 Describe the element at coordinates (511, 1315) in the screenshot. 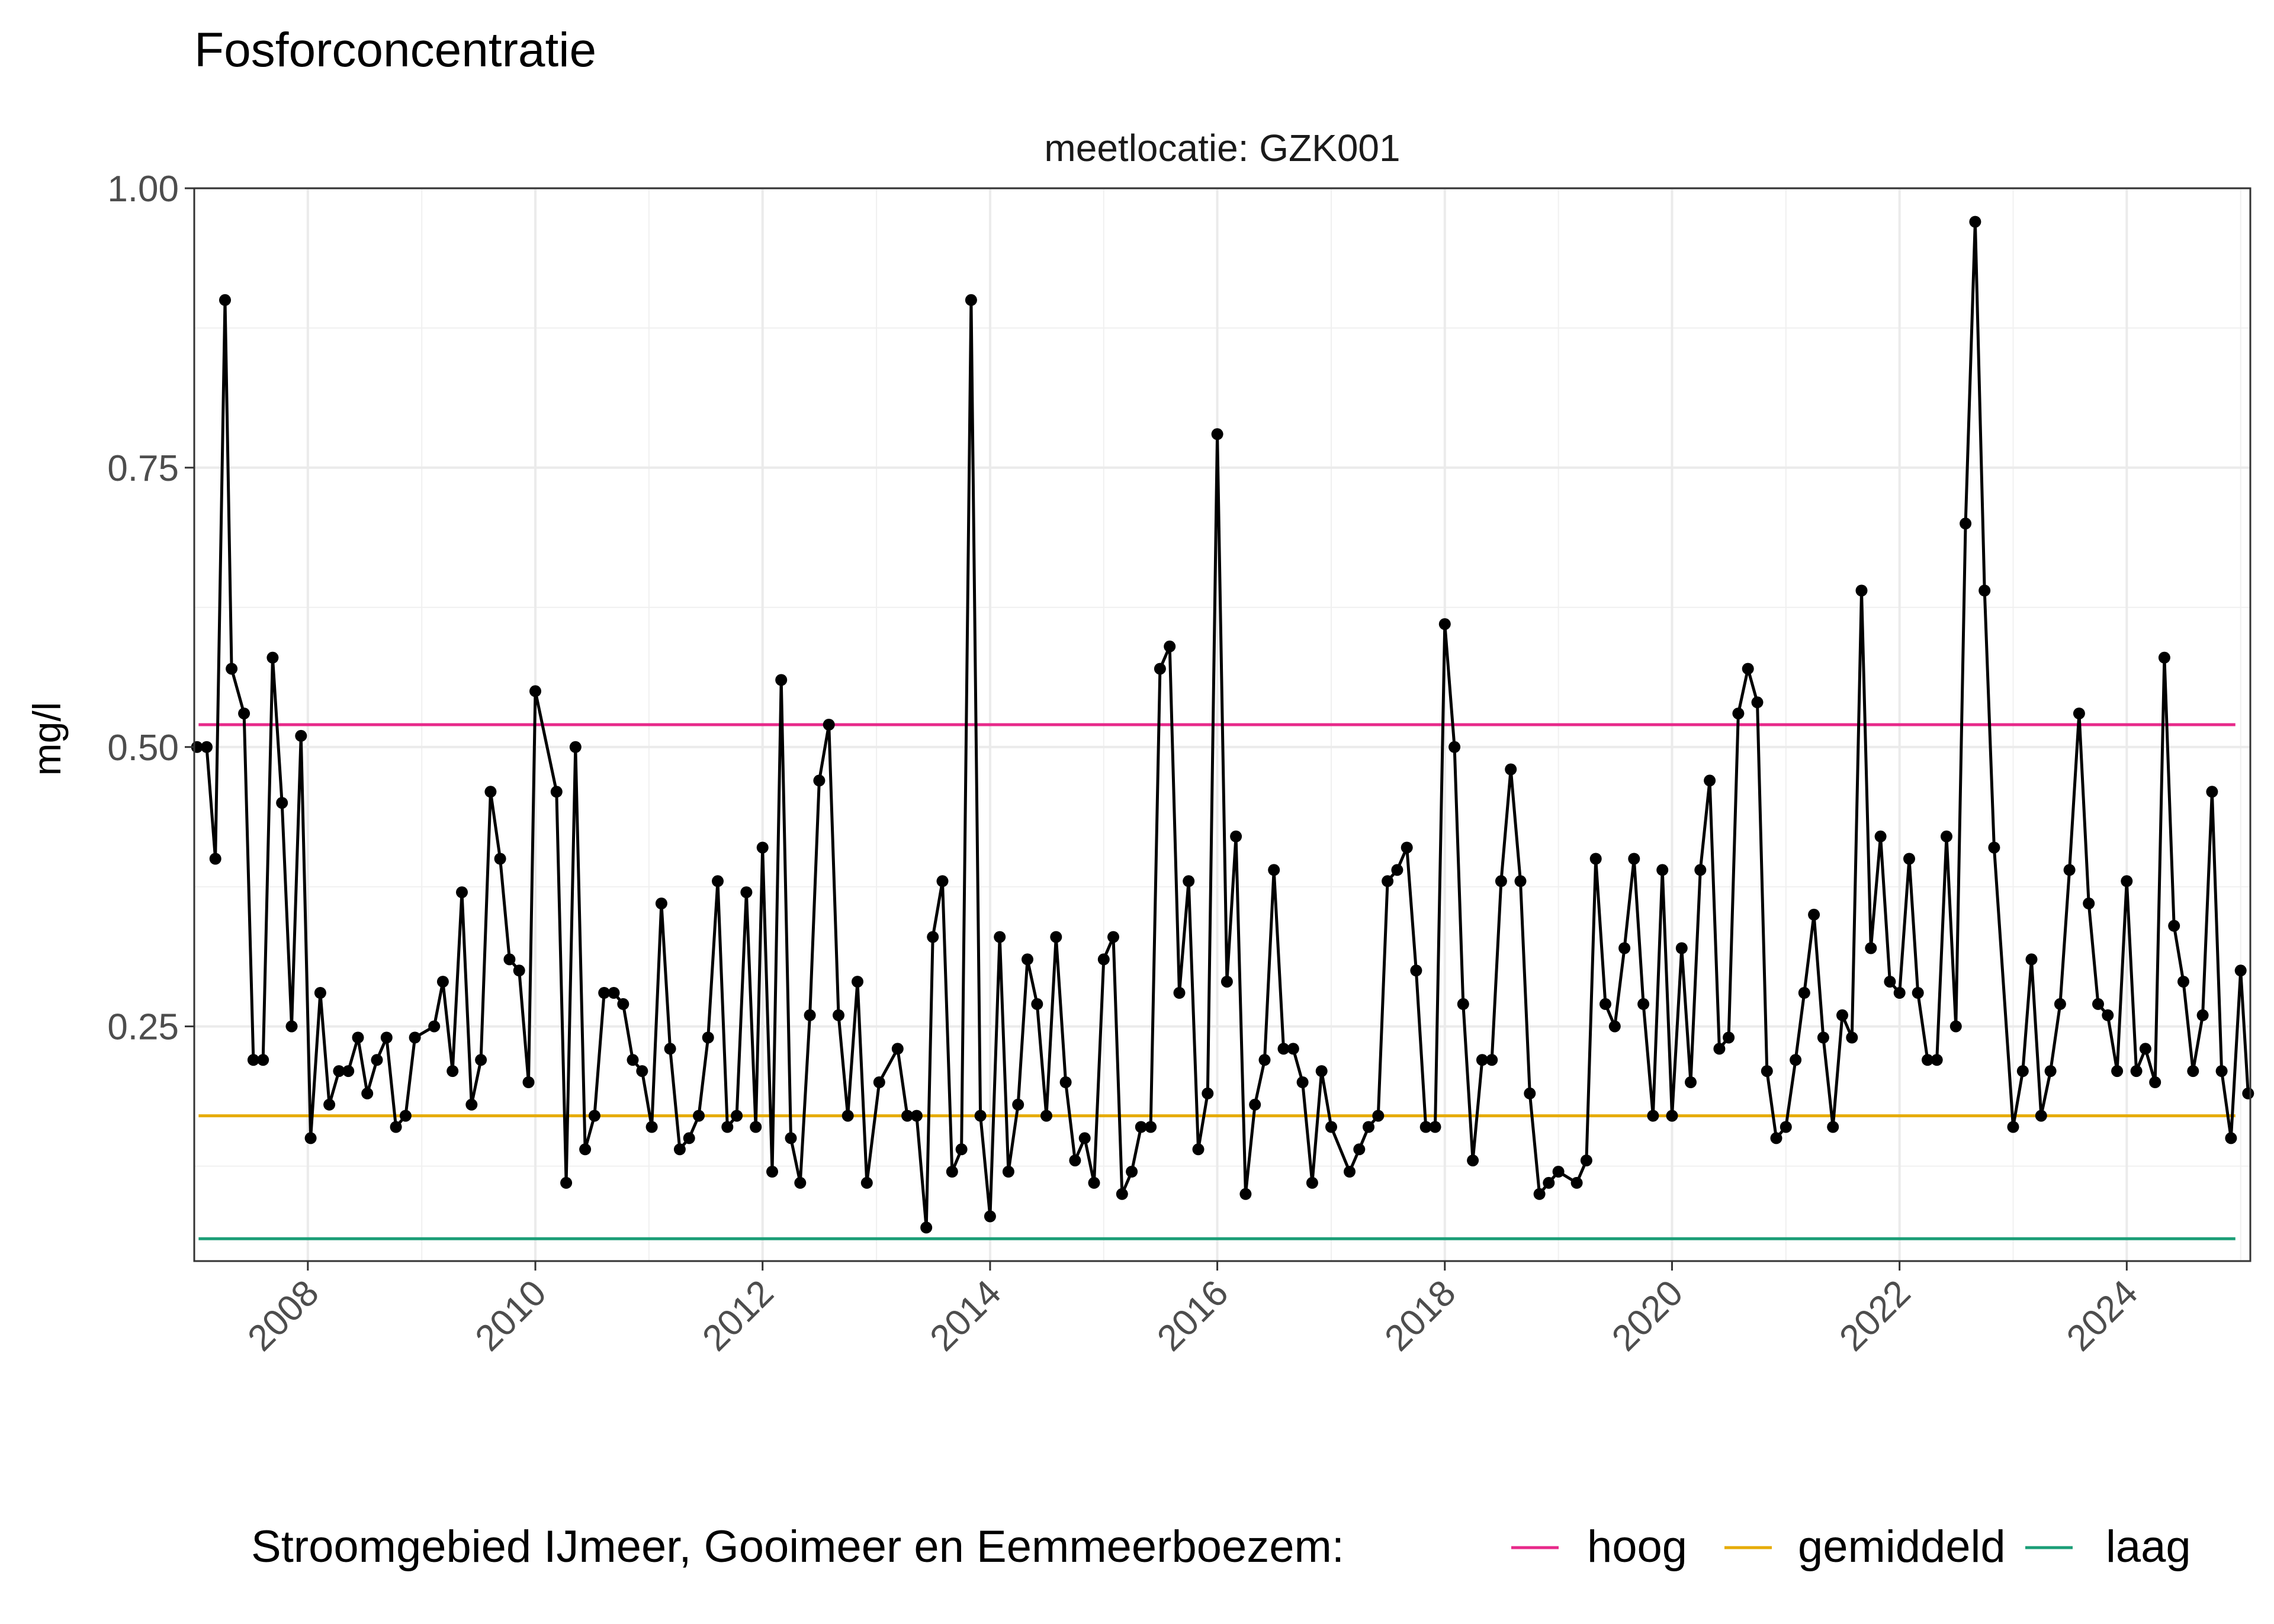

I see `x-tick-label: 2010` at that location.